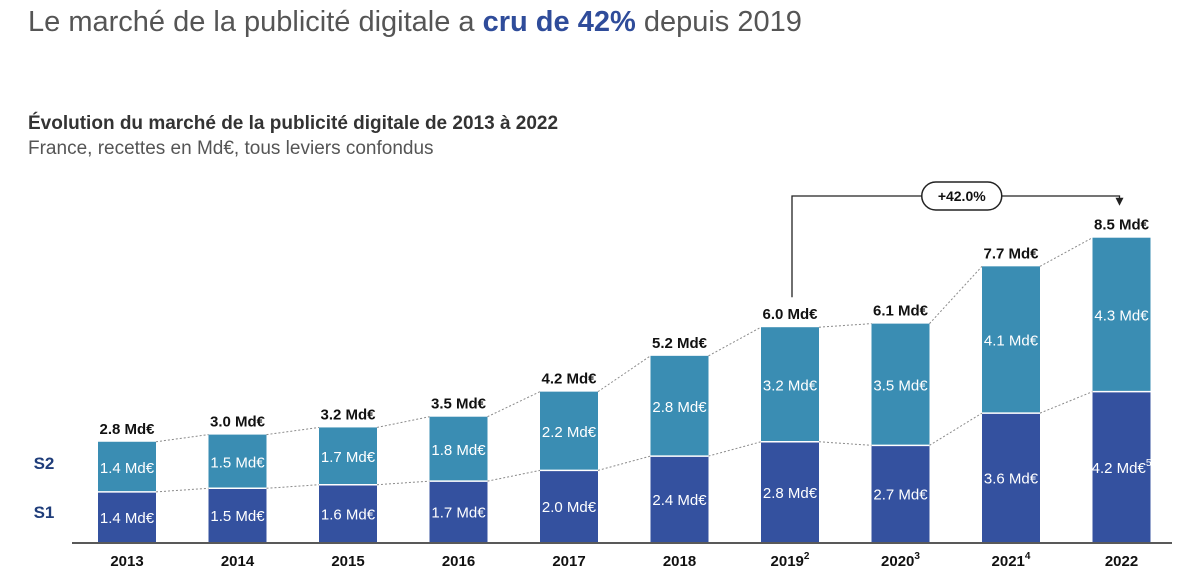 The height and width of the screenshot is (584, 1200). I want to click on bar-s1-value-label: 2.8 Md€, so click(790, 493).